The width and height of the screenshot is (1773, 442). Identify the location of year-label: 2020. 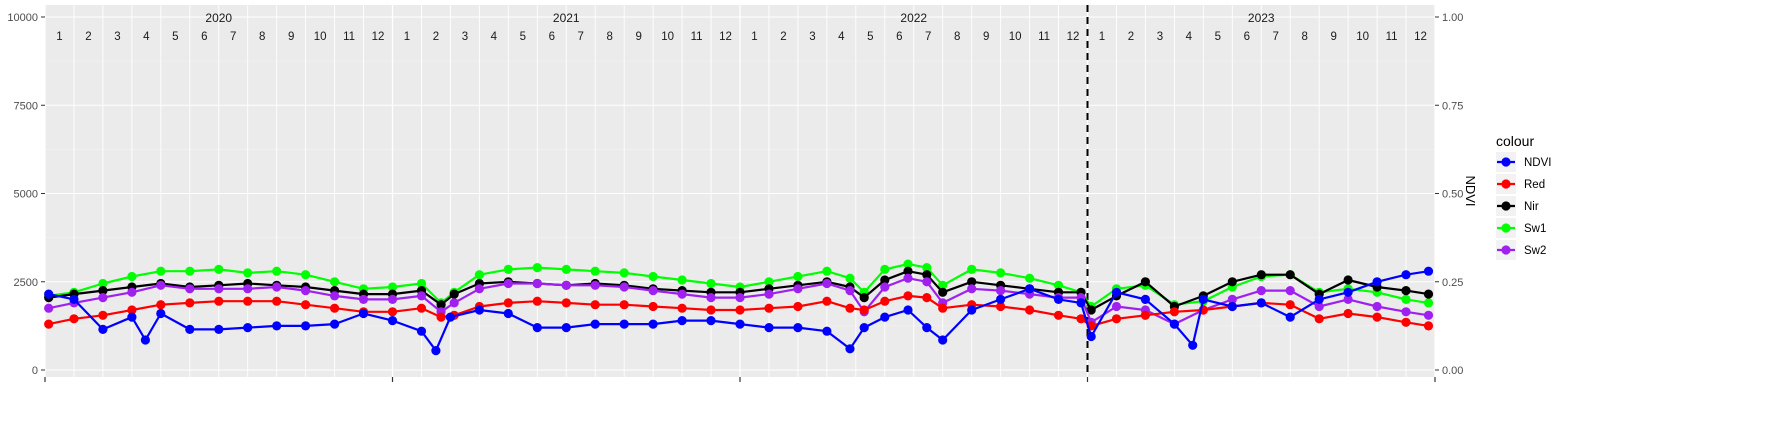
(218, 18).